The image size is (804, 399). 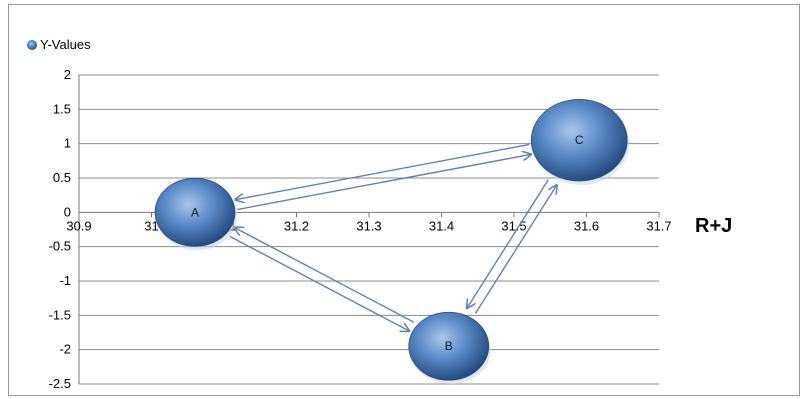 I want to click on bubble-label-A: A, so click(x=195, y=212).